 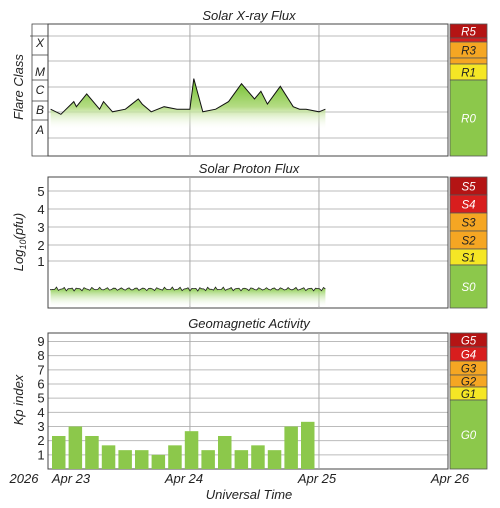 I want to click on proton-tick: 3, so click(x=40, y=227).